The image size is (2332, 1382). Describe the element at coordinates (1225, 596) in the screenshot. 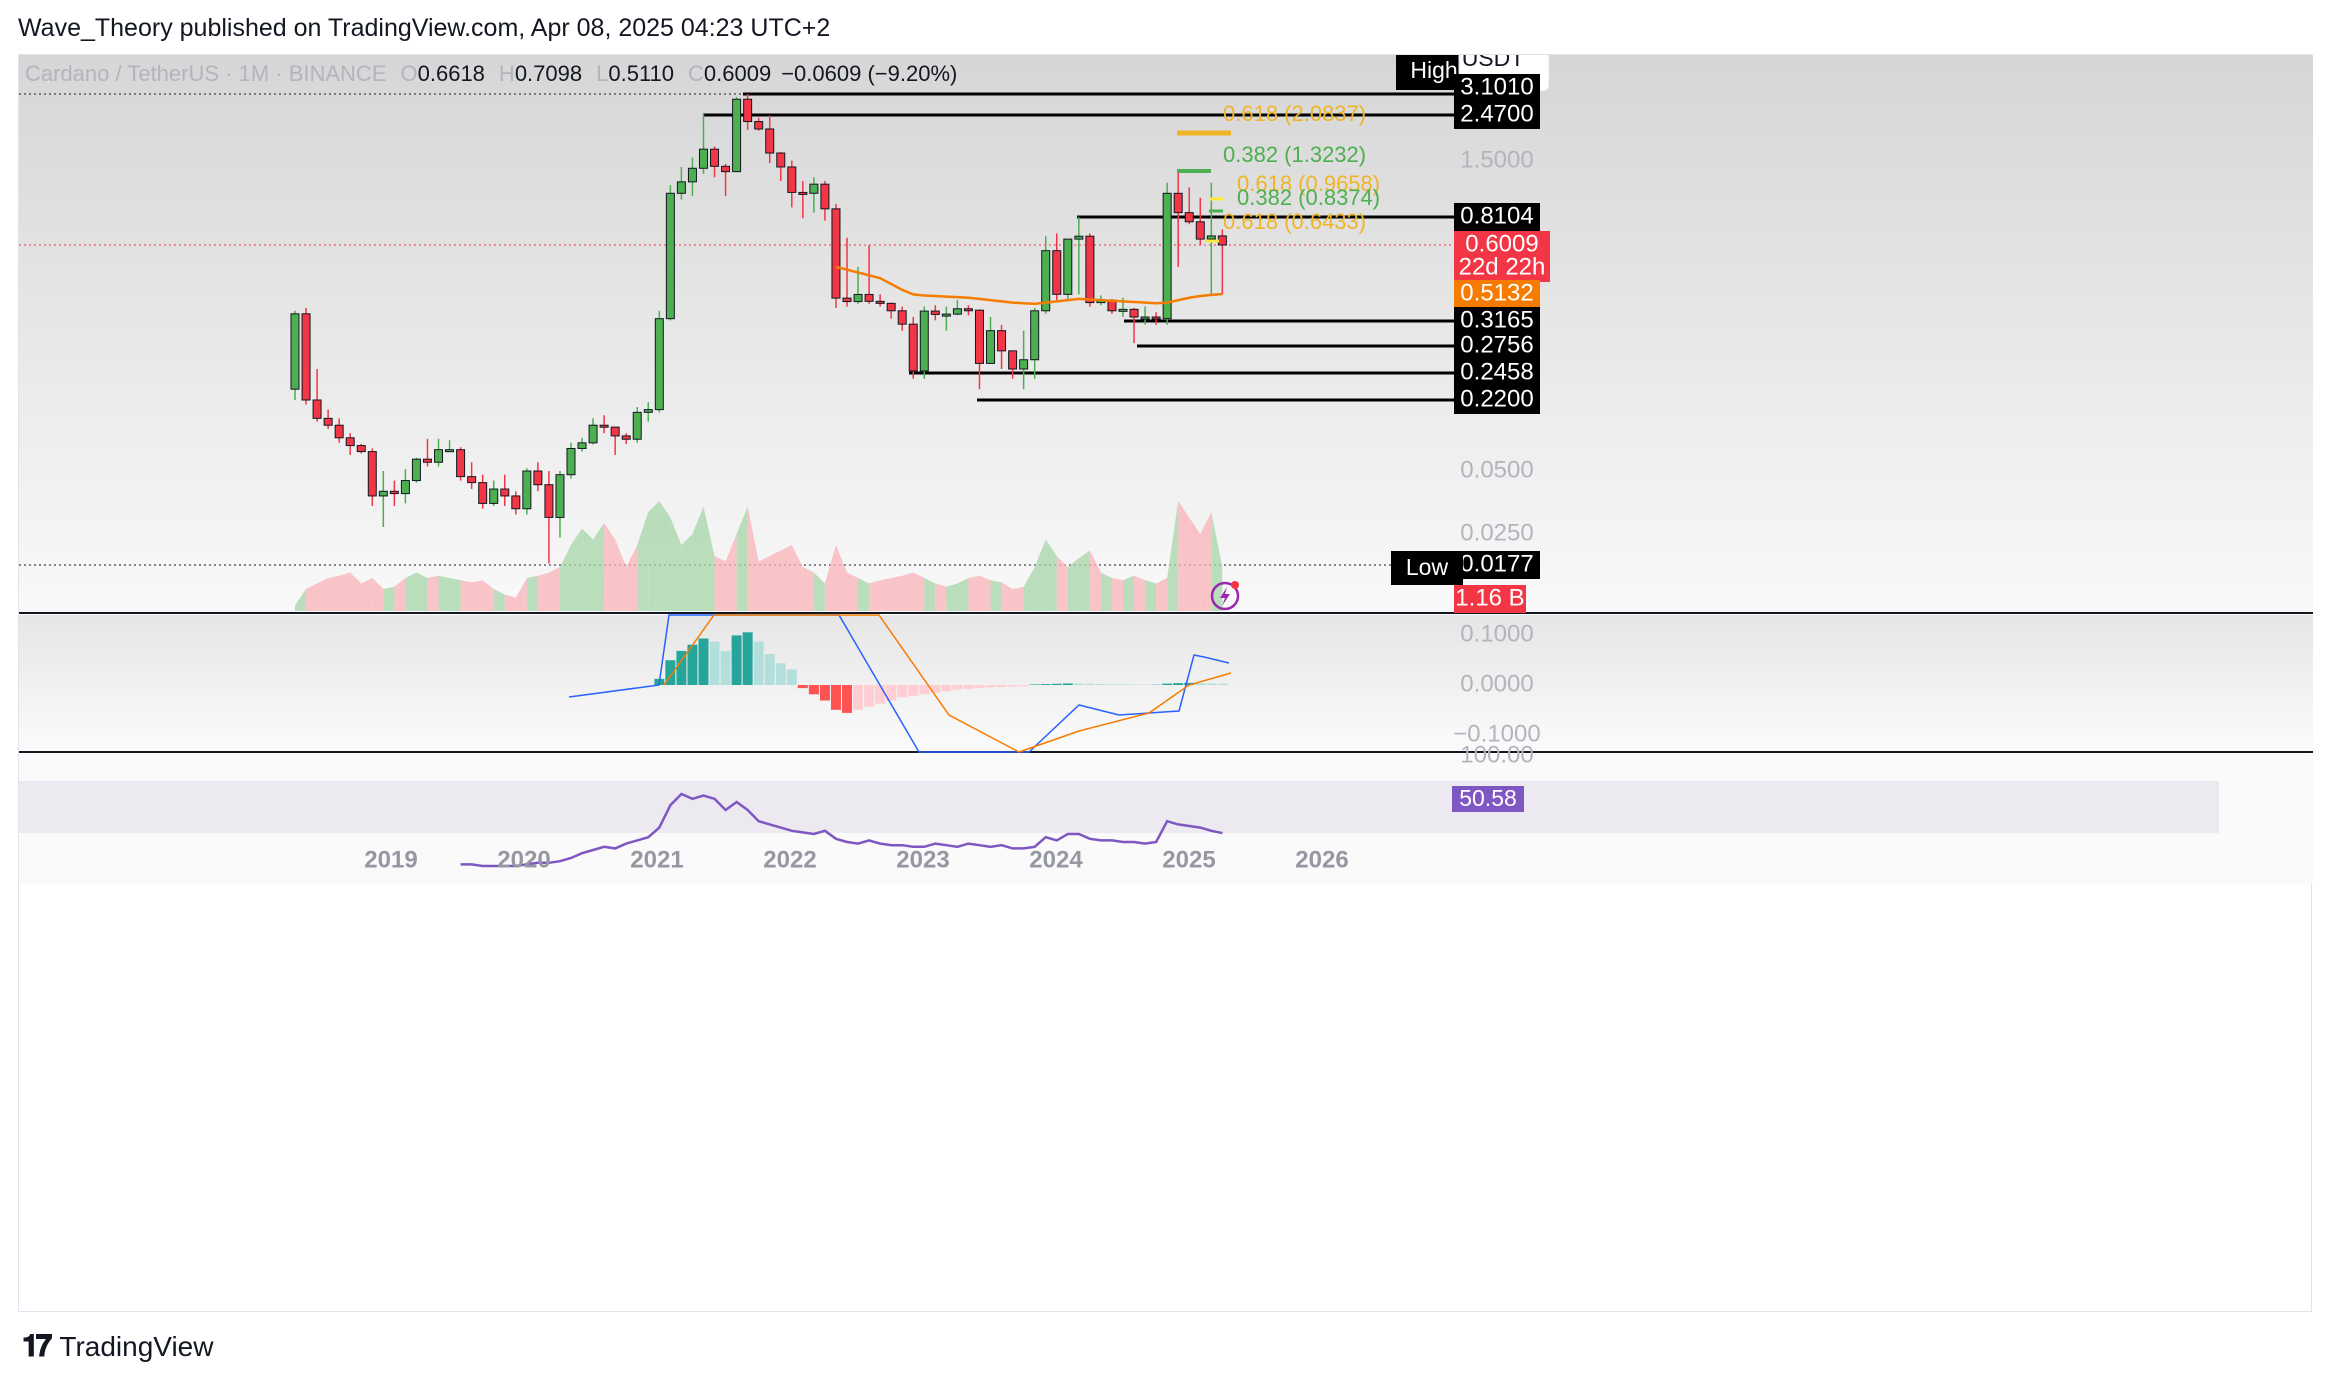

I see `lightning-alert-icon` at that location.